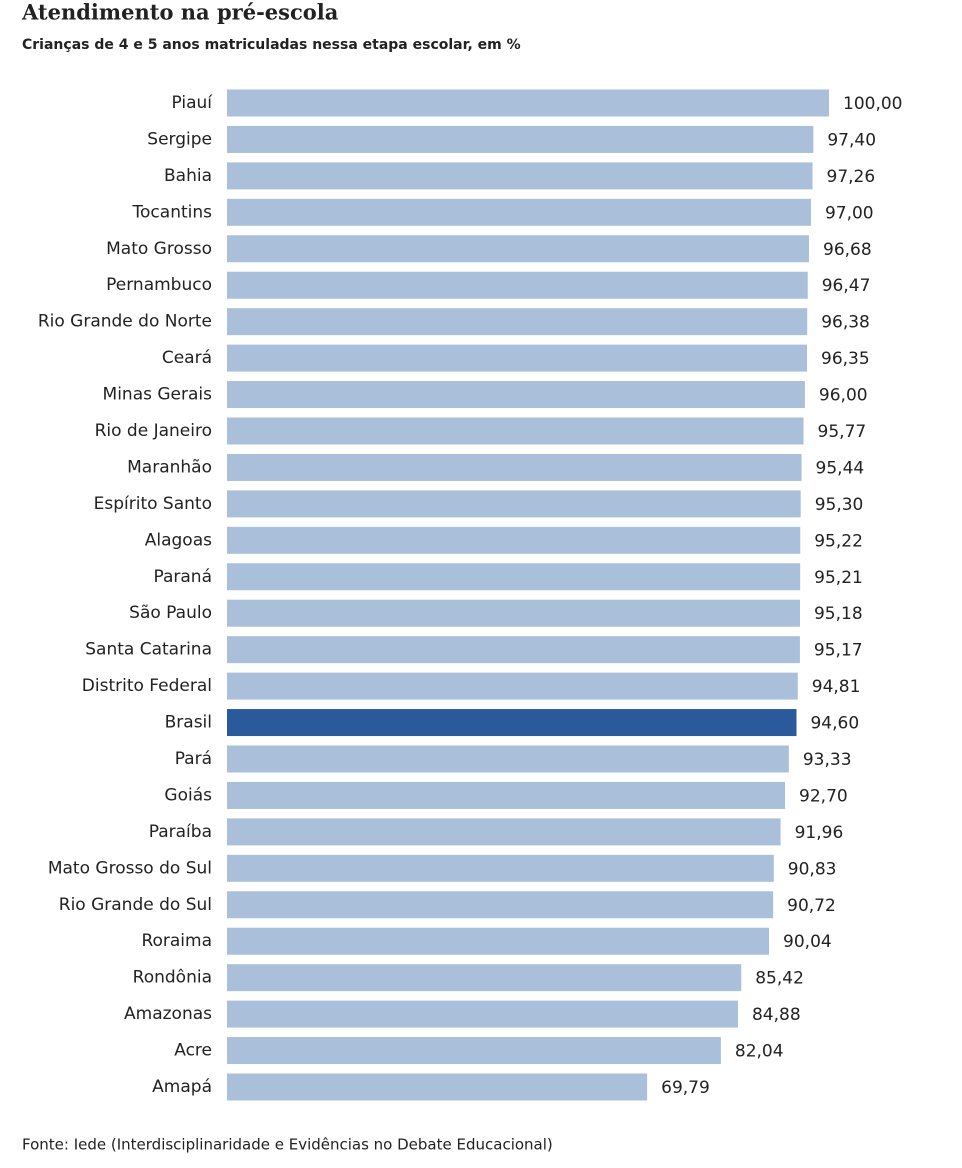 This screenshot has width=962, height=1168. I want to click on category-label: Pará, so click(193, 759).